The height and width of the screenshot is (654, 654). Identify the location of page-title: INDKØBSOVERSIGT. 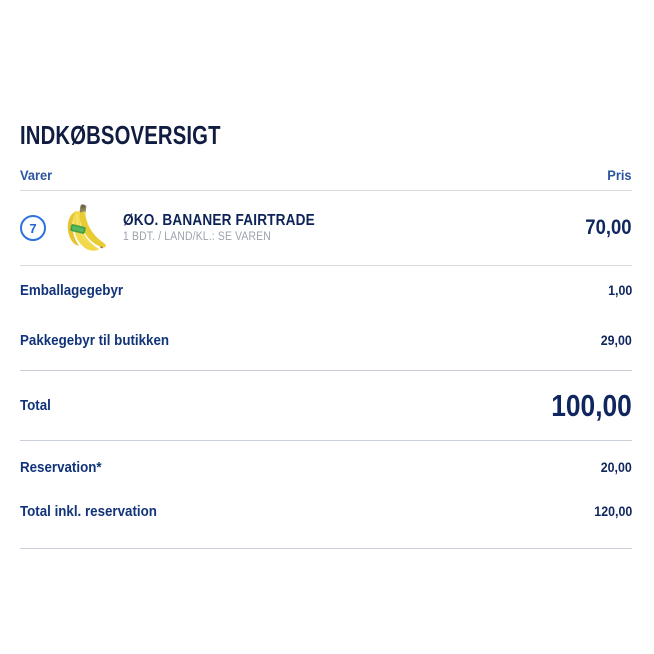
(120, 135).